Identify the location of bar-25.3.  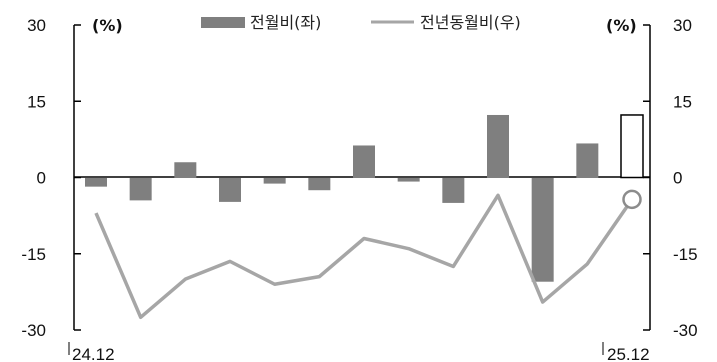
(230, 189).